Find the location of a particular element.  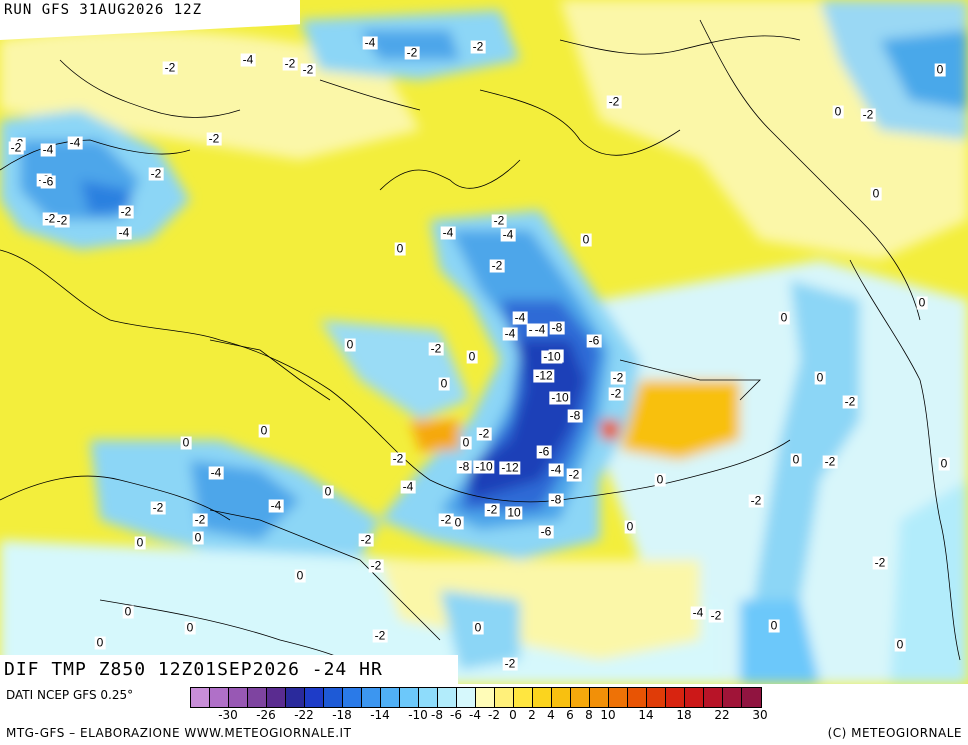

colorbar-tick-label: 22 is located at coordinates (722, 715).